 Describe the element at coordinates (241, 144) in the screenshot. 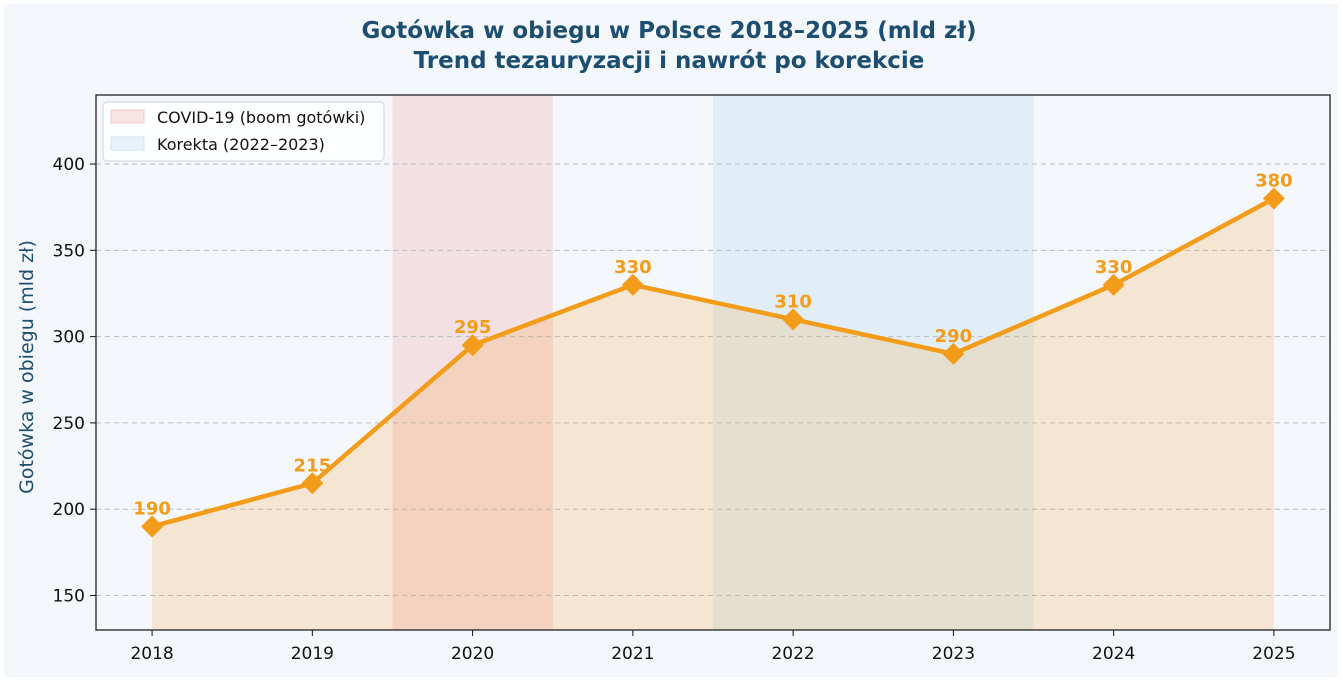

I see `legend-label-2: Korekta (2022–2023)` at that location.